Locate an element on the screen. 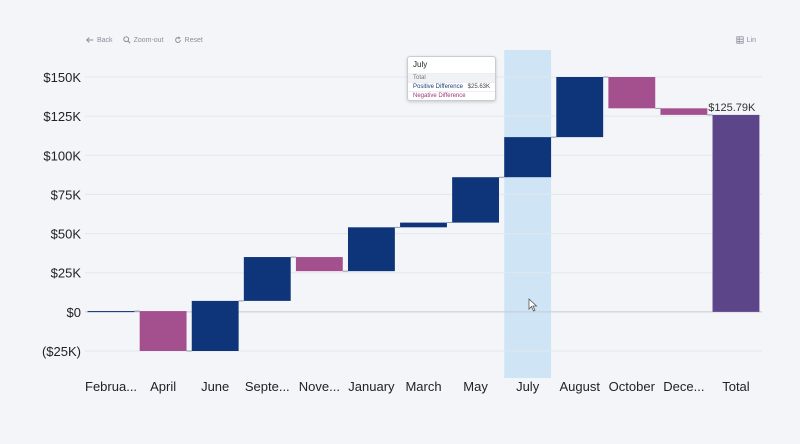 The width and height of the screenshot is (800, 444). zoom-out-button: Zoom-out is located at coordinates (143, 40).